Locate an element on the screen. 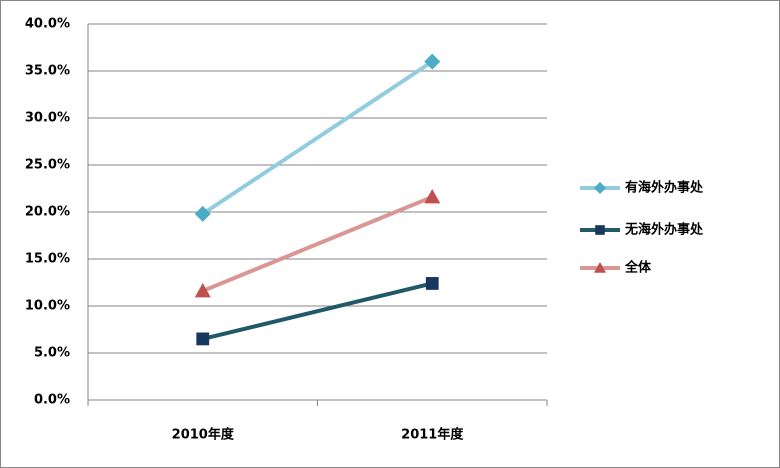  x-tick-label: 2011年度 is located at coordinates (432, 435).